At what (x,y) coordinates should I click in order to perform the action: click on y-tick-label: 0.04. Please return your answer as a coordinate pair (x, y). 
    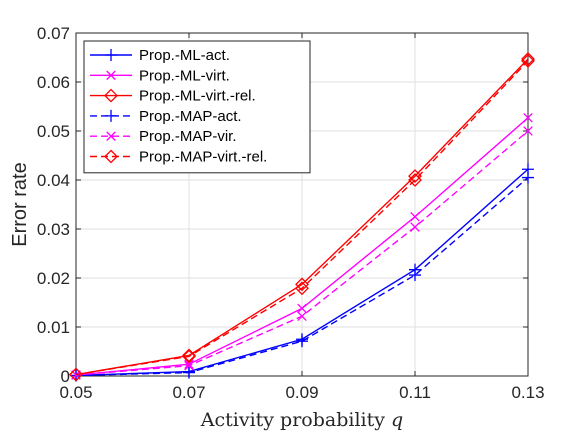
    Looking at the image, I should click on (53, 180).